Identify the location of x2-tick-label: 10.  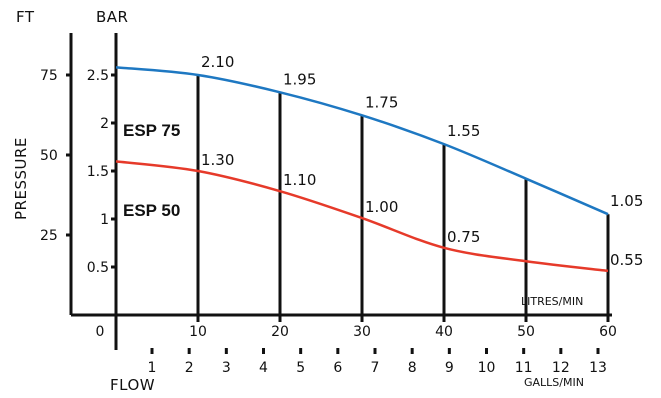
(487, 368).